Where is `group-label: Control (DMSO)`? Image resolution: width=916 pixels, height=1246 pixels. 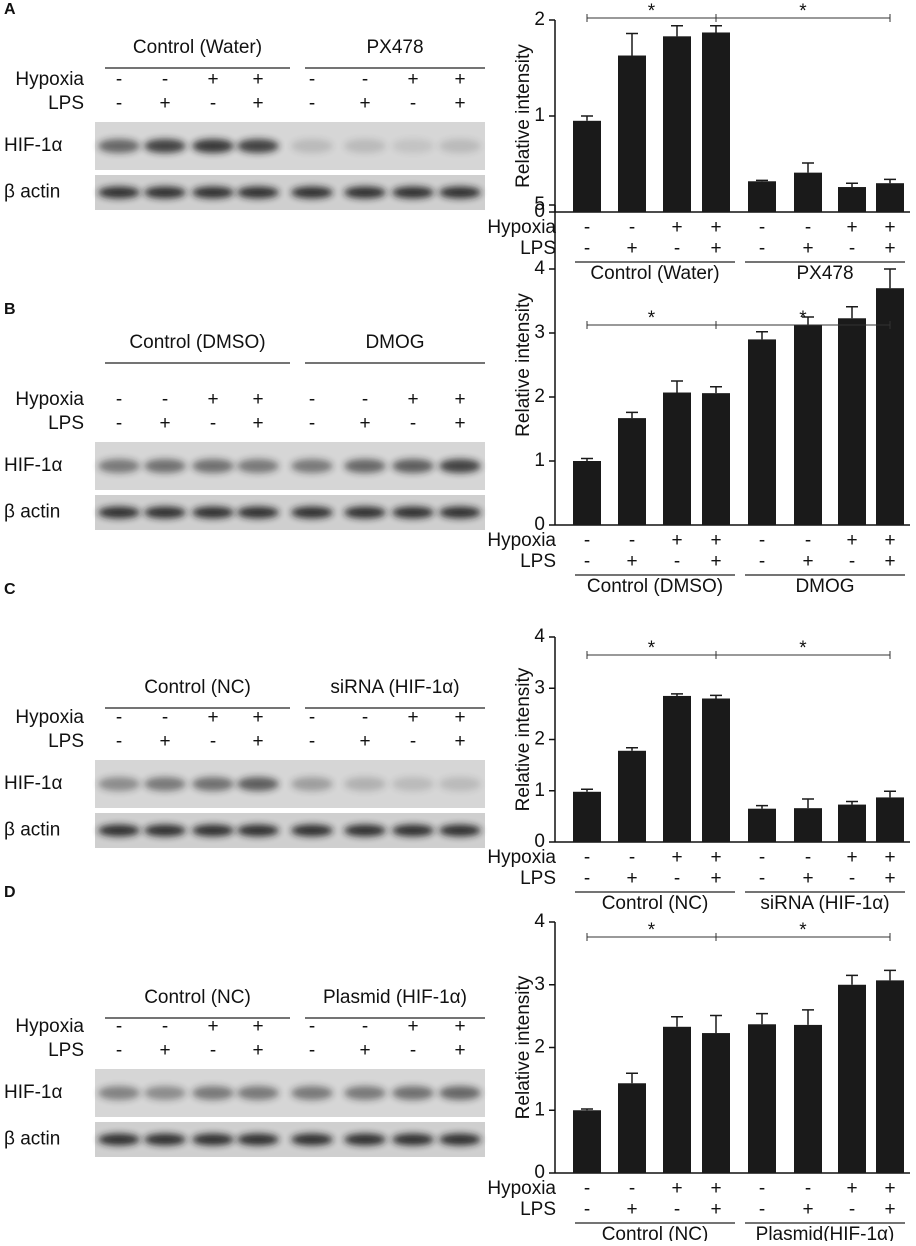
group-label: Control (DMSO) is located at coordinates (655, 586).